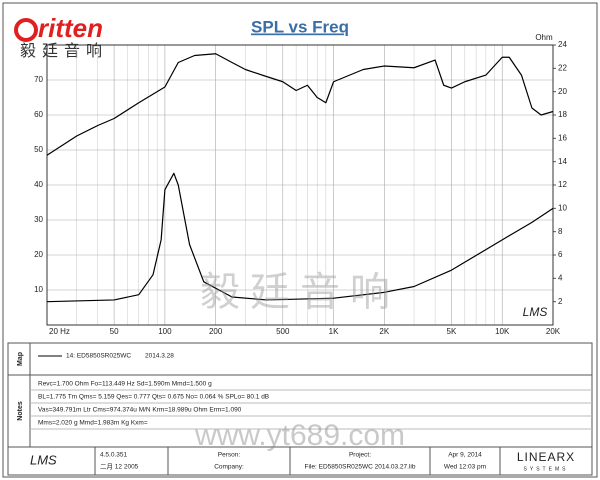 The height and width of the screenshot is (480, 600). Describe the element at coordinates (229, 467) in the screenshot. I see `footer-company: Company:` at that location.